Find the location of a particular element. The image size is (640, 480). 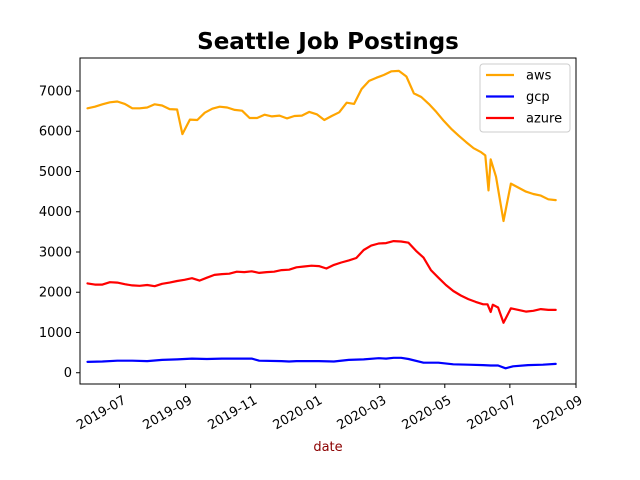

series-line-azure is located at coordinates (321, 282).